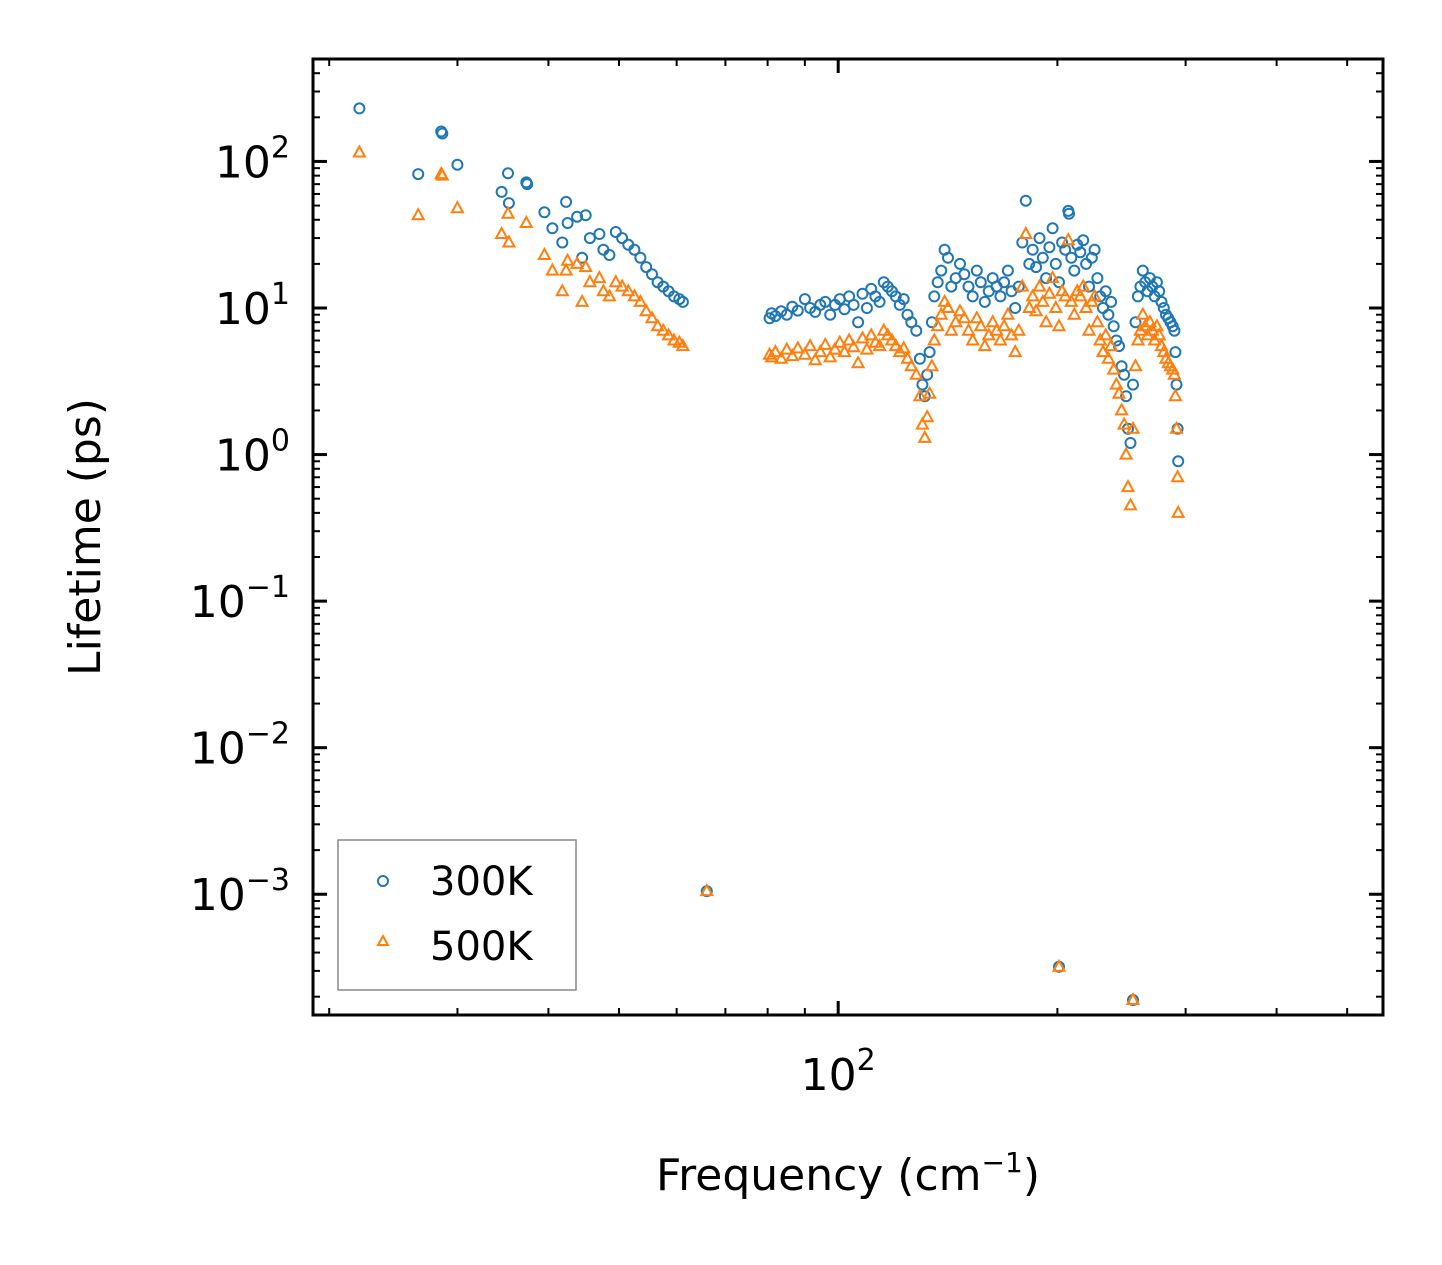 This screenshot has height=1265, width=1442. What do you see at coordinates (252, 453) in the screenshot?
I see `y-tick-label: 10⁰` at bounding box center [252, 453].